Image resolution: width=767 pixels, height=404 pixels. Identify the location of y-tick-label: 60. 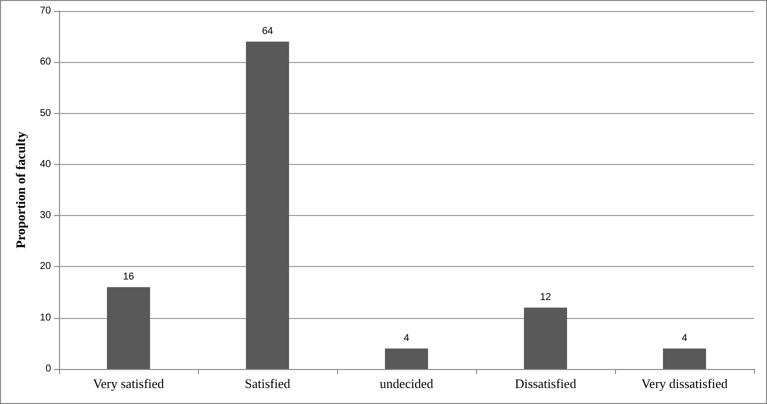
(46, 62).